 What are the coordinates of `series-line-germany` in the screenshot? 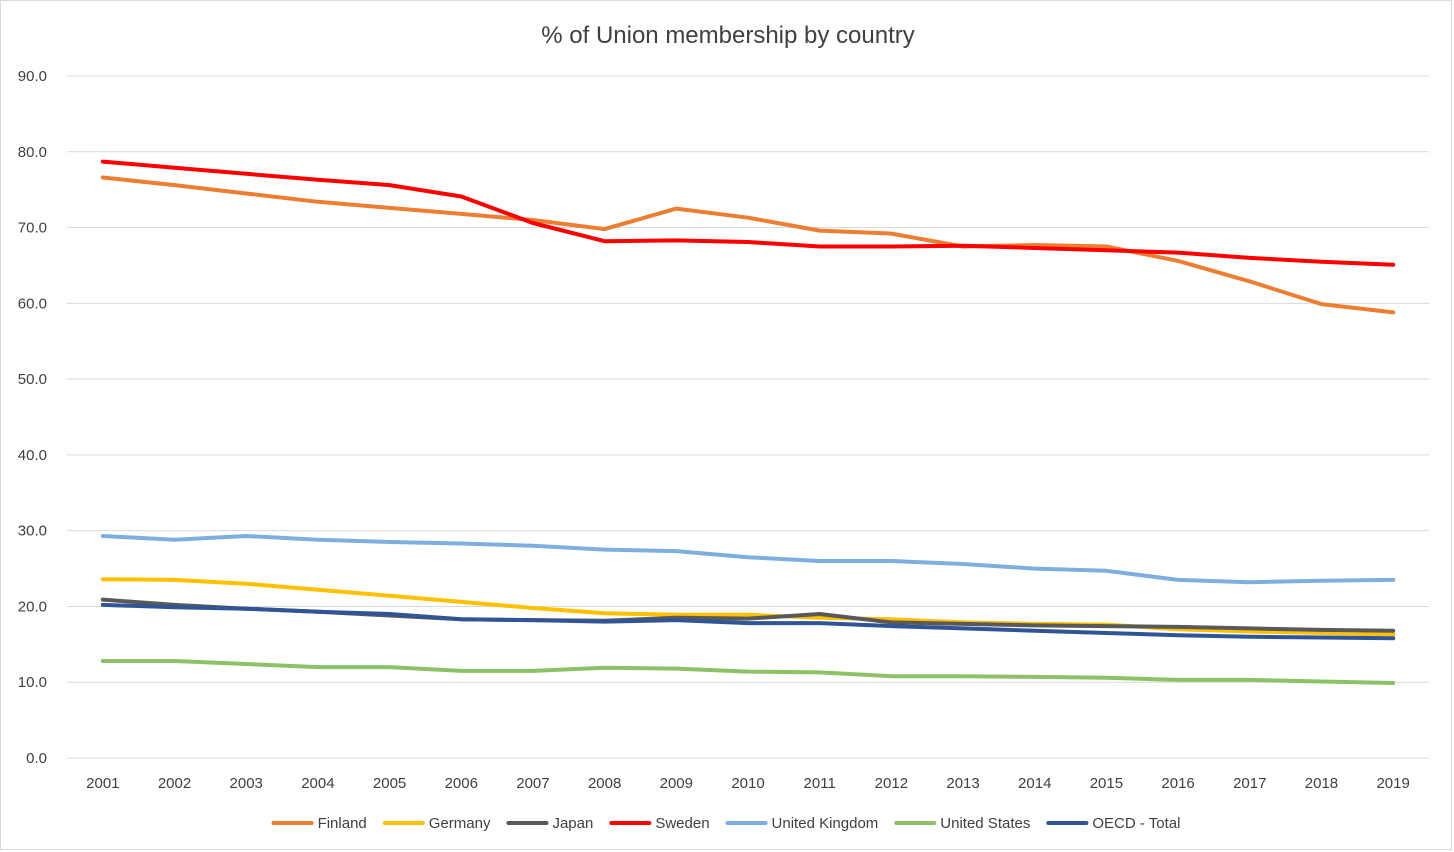 It's located at (748, 607).